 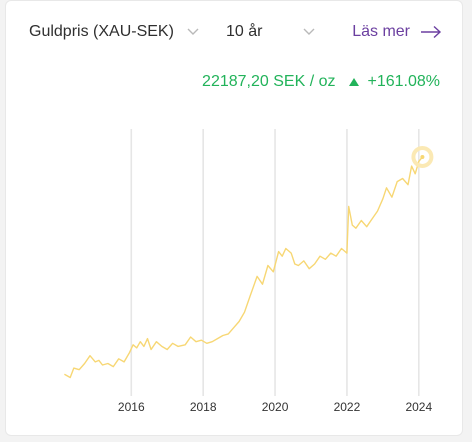 What do you see at coordinates (131, 407) in the screenshot?
I see `x-tick-label-2016: 2016` at bounding box center [131, 407].